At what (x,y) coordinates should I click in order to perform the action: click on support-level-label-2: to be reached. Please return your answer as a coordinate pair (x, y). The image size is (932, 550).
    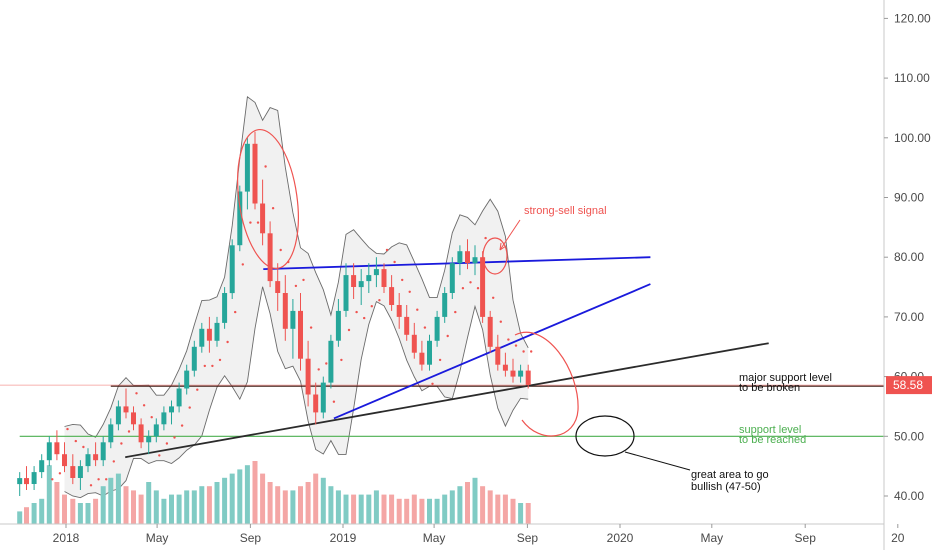
    Looking at the image, I should click on (772, 440).